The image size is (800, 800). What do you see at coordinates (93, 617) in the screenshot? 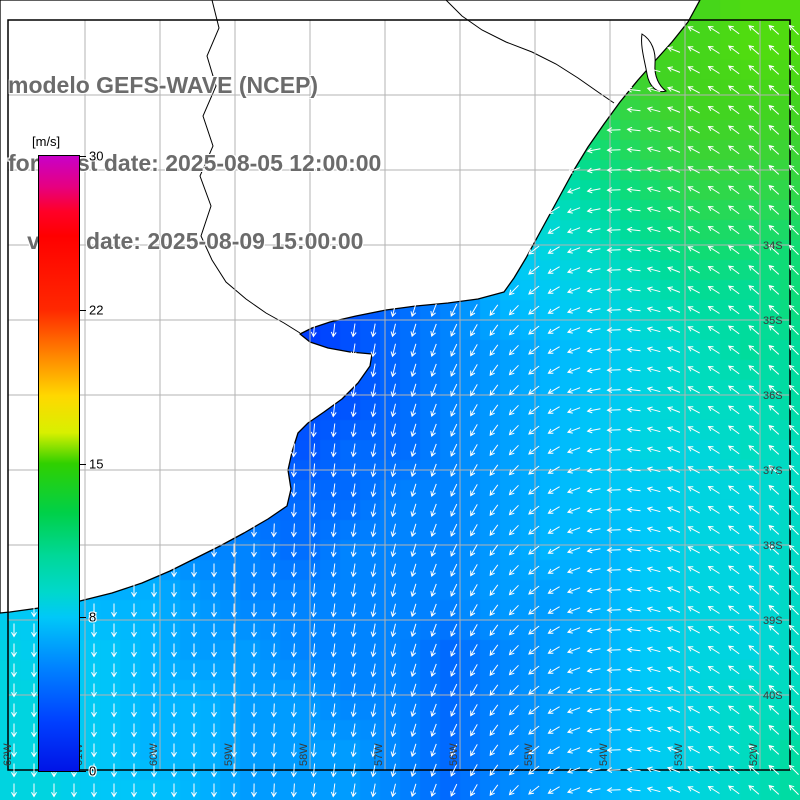
I see `colorbar-tick-label: 8` at bounding box center [93, 617].